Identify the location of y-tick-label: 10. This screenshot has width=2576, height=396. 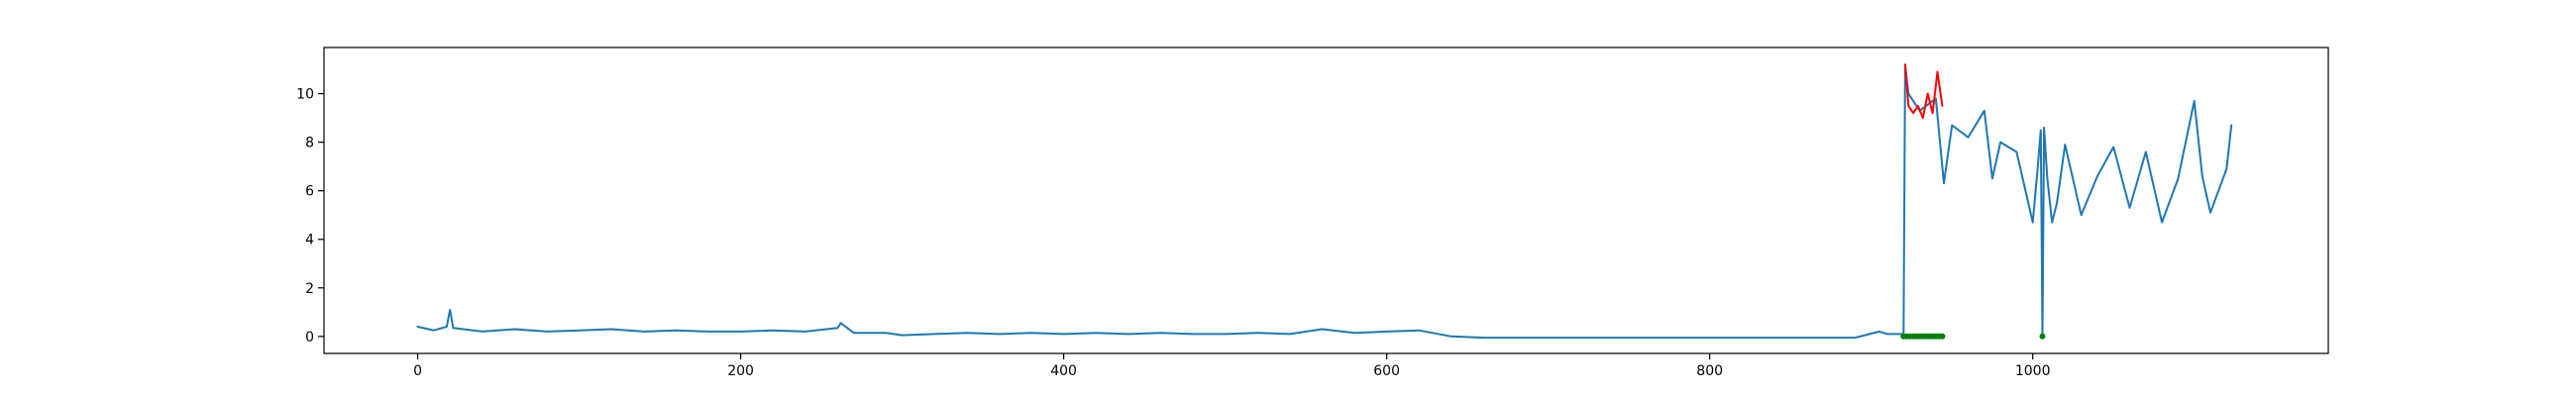
(305, 95).